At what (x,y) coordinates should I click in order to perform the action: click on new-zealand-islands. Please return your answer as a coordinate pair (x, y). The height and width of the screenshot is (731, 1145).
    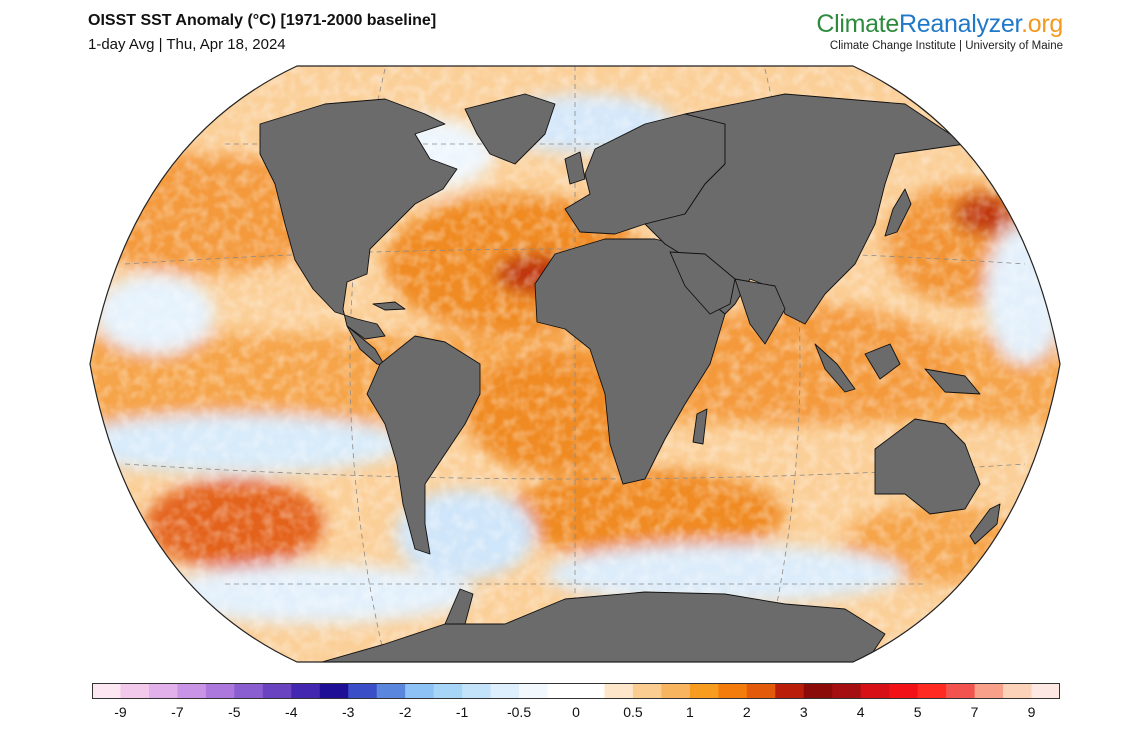
    Looking at the image, I should click on (985, 524).